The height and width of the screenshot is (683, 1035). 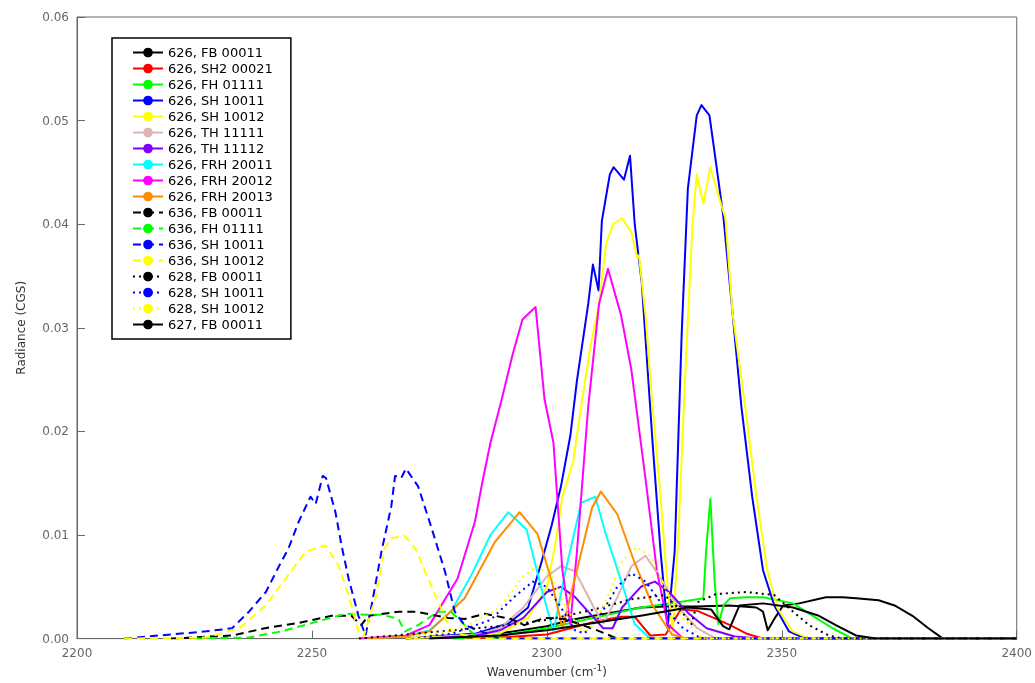 What do you see at coordinates (220, 68) in the screenshot?
I see `legend-label: 626, SH2 00021` at bounding box center [220, 68].